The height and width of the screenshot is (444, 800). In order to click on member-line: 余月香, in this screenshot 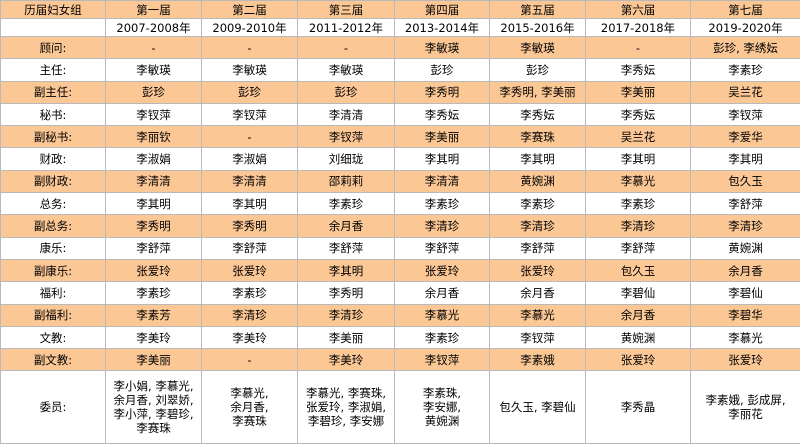, I will do `click(249, 407)`.